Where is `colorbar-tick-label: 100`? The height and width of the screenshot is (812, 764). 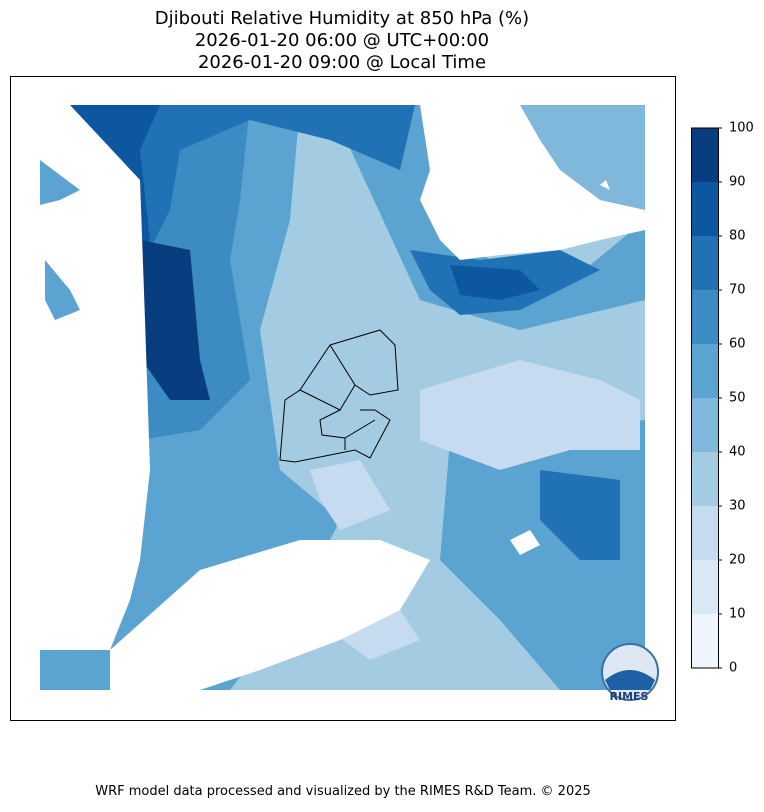
colorbar-tick-label: 100 is located at coordinates (741, 128).